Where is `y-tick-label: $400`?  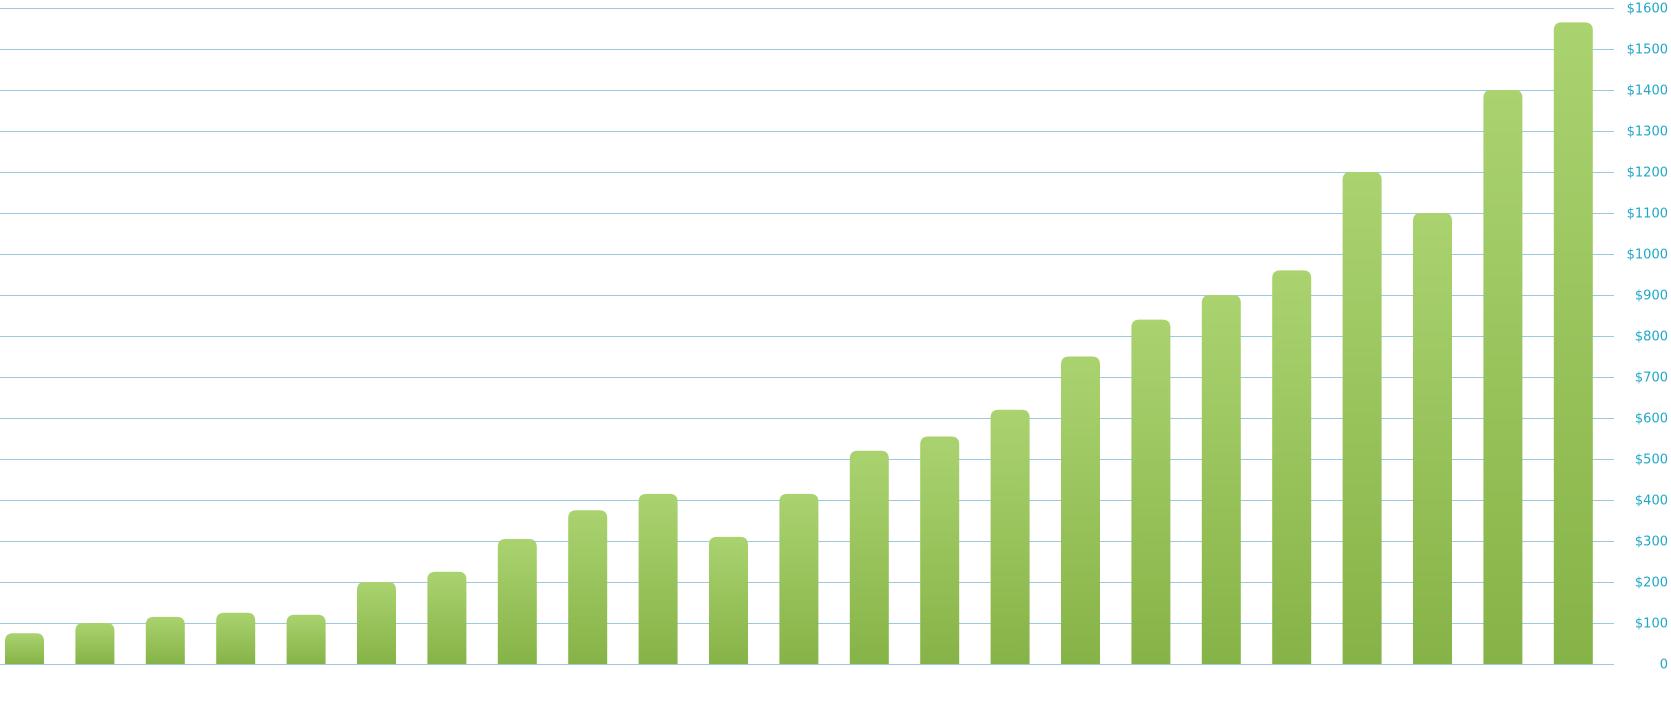 y-tick-label: $400 is located at coordinates (1651, 501).